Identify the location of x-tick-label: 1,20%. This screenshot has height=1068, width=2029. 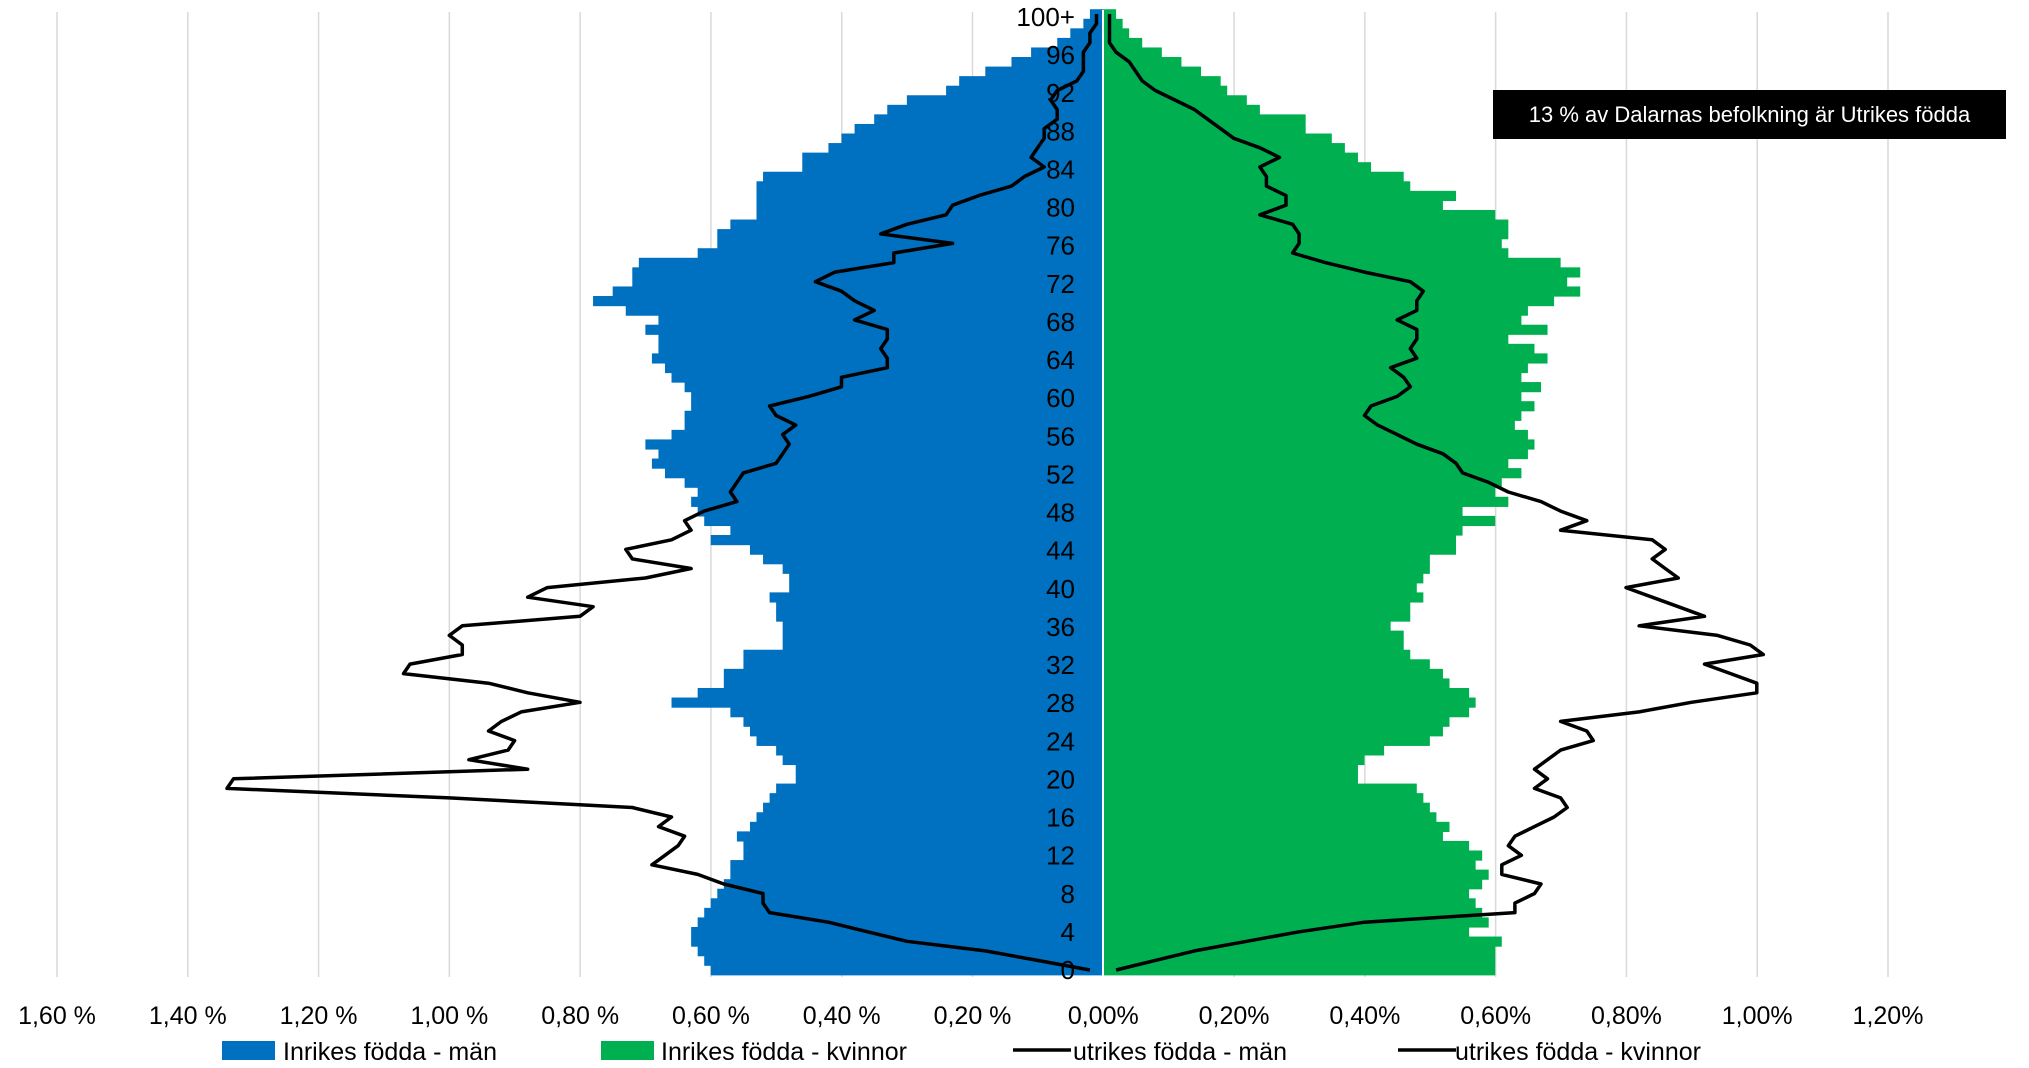
(1888, 1016).